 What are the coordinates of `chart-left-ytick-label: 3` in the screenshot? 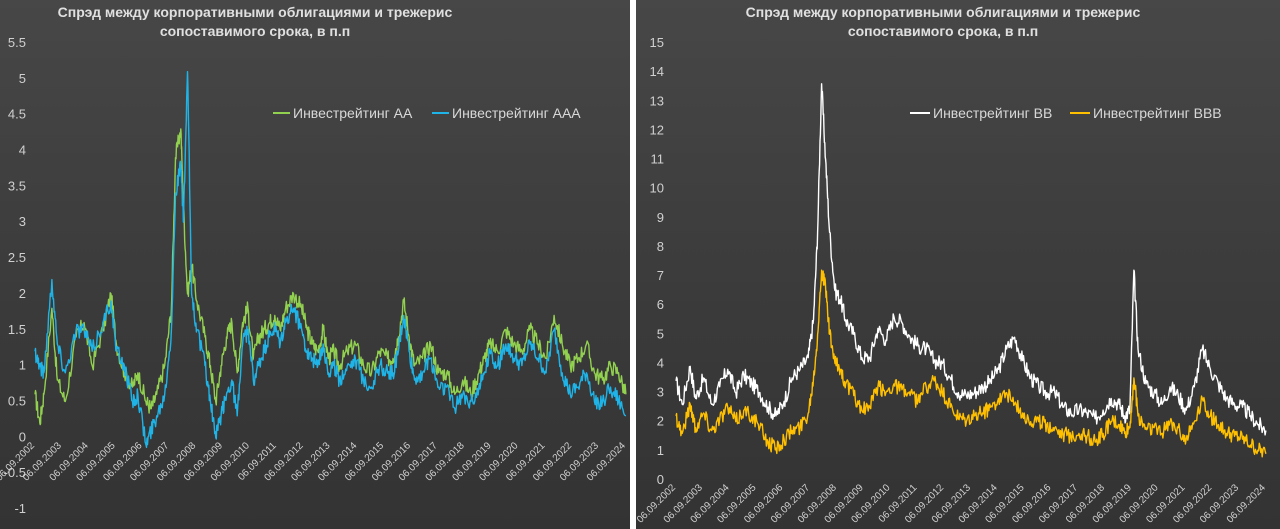 It's located at (22, 221).